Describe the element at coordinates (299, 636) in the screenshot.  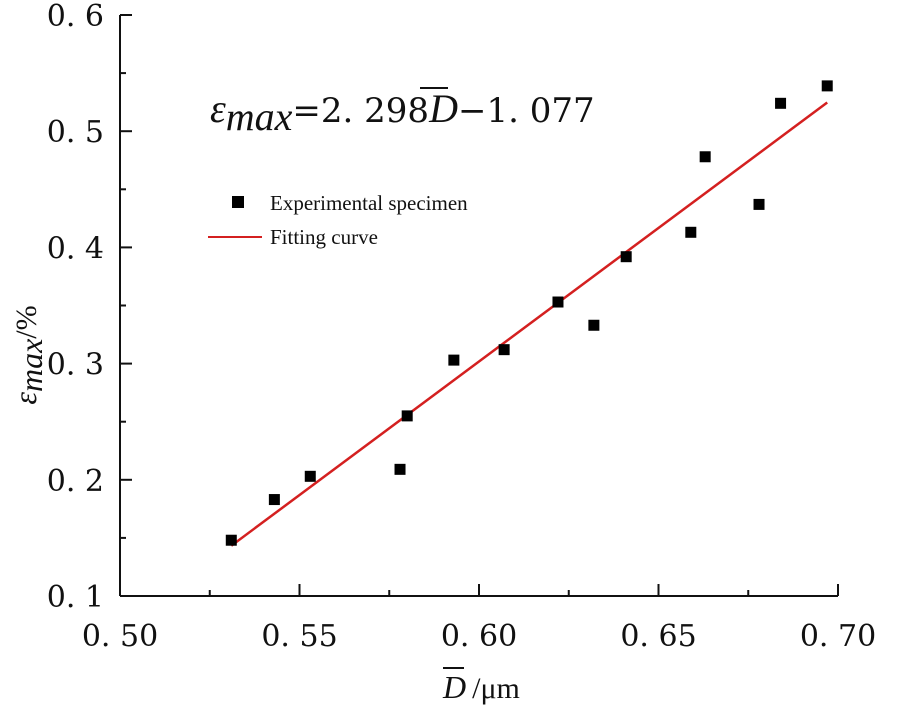
I see `x-tick-label: 0. 55` at that location.